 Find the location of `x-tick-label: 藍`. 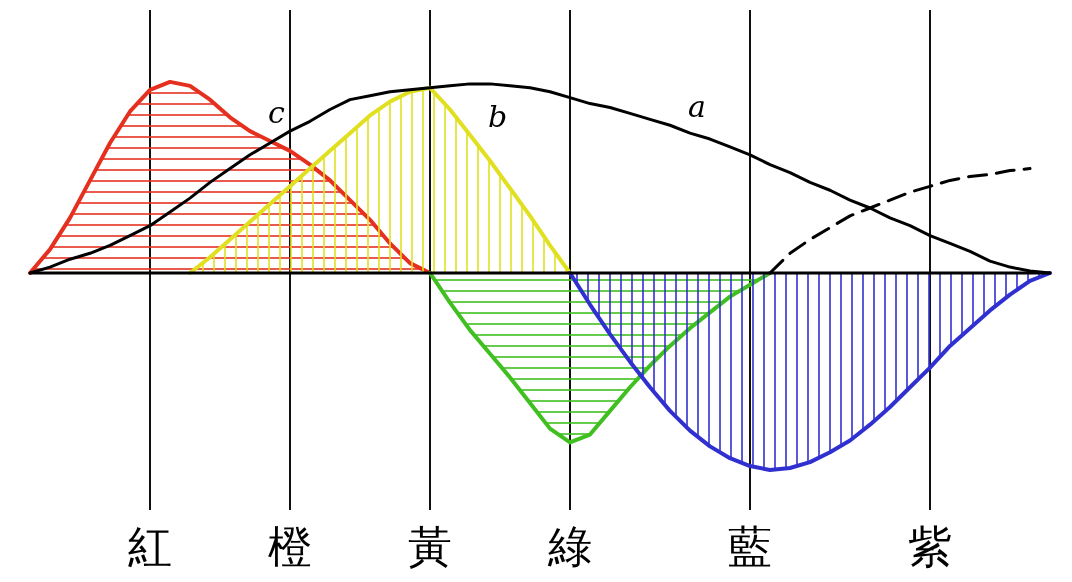

x-tick-label: 藍 is located at coordinates (750, 546).